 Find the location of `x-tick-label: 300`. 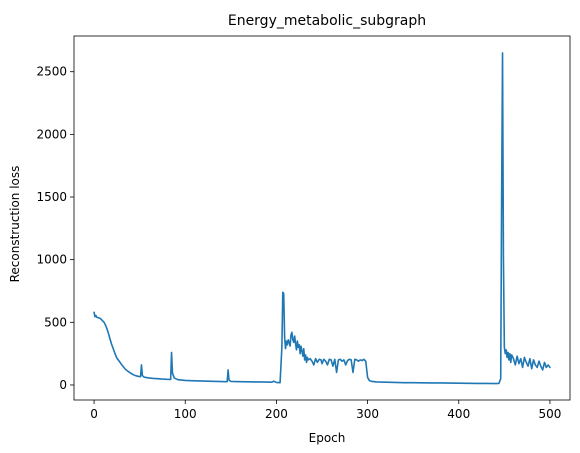

x-tick-label: 300 is located at coordinates (367, 414).